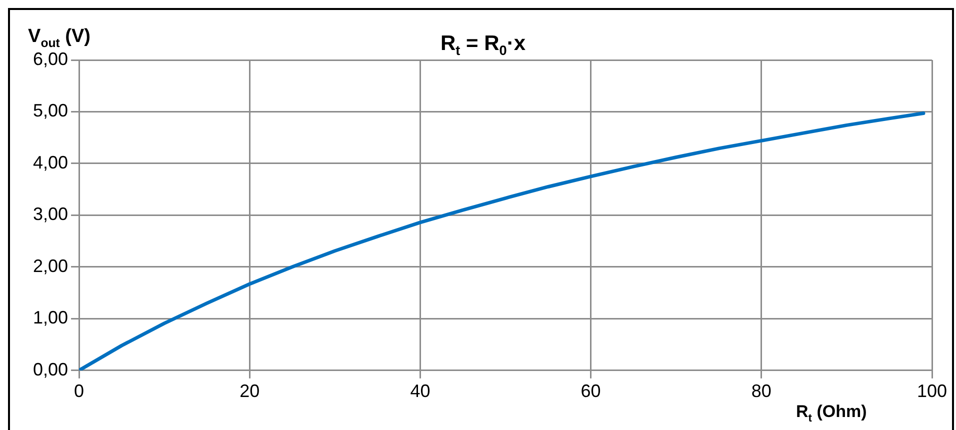  What do you see at coordinates (79, 391) in the screenshot?
I see `x-tick-label: 0` at bounding box center [79, 391].